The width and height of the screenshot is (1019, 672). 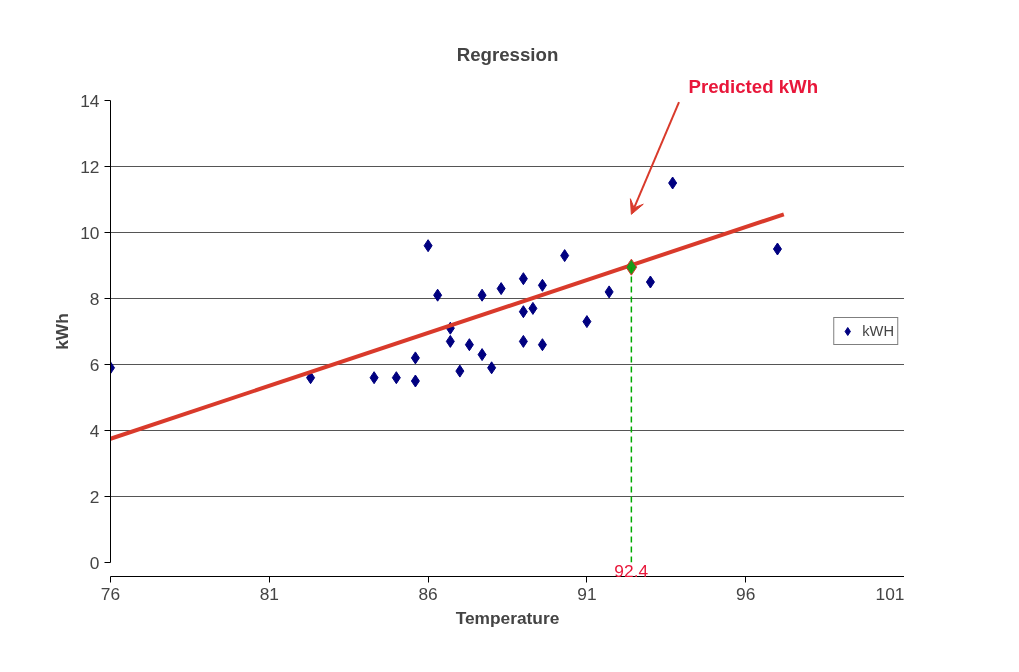 What do you see at coordinates (890, 593) in the screenshot?
I see `x-tick-label: 101` at bounding box center [890, 593].